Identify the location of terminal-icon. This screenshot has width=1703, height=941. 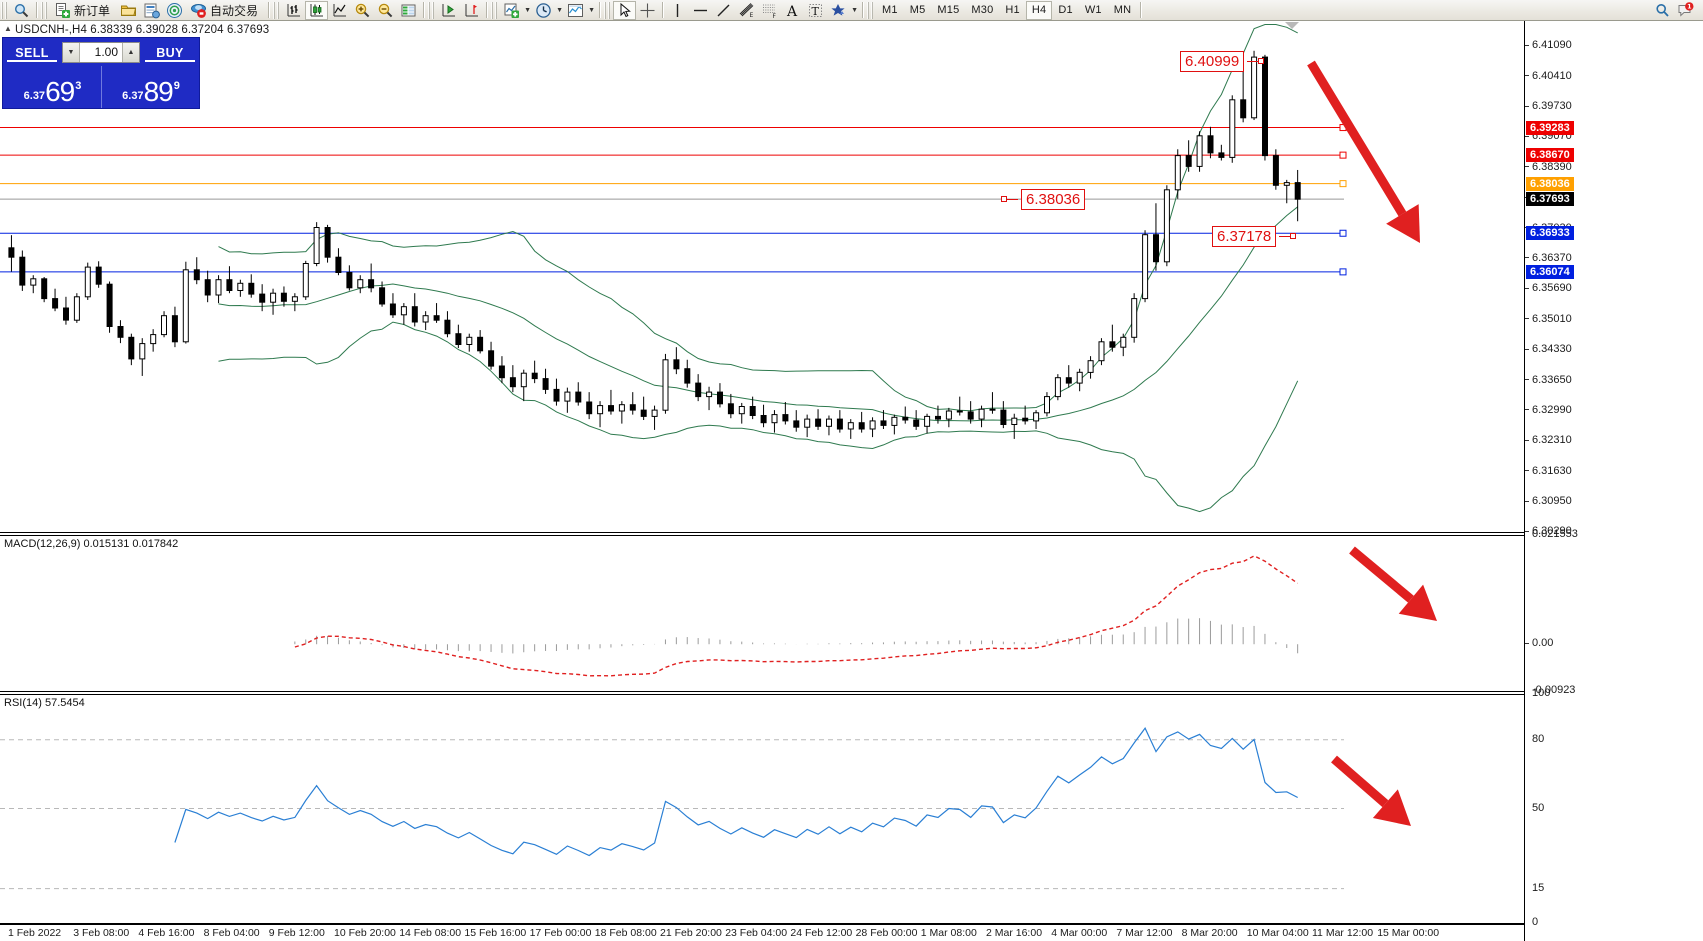
(151, 10).